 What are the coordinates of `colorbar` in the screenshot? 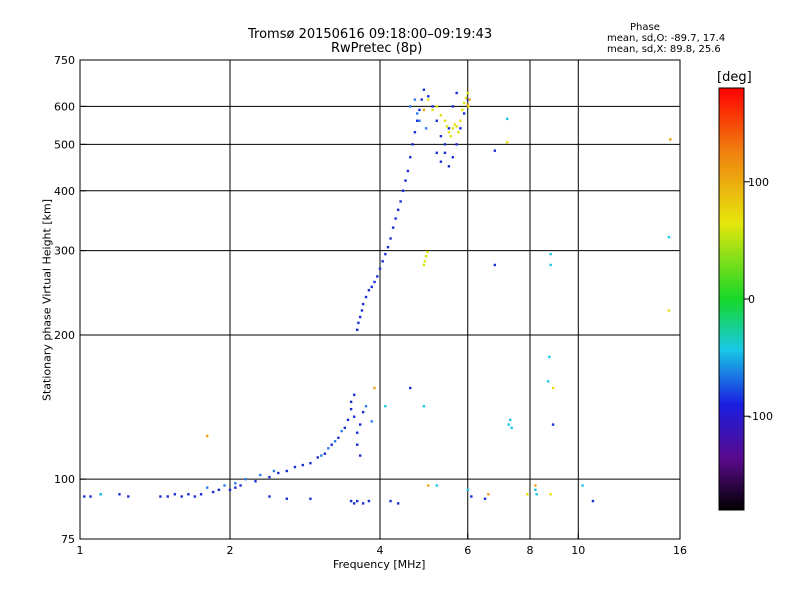 It's located at (731, 299).